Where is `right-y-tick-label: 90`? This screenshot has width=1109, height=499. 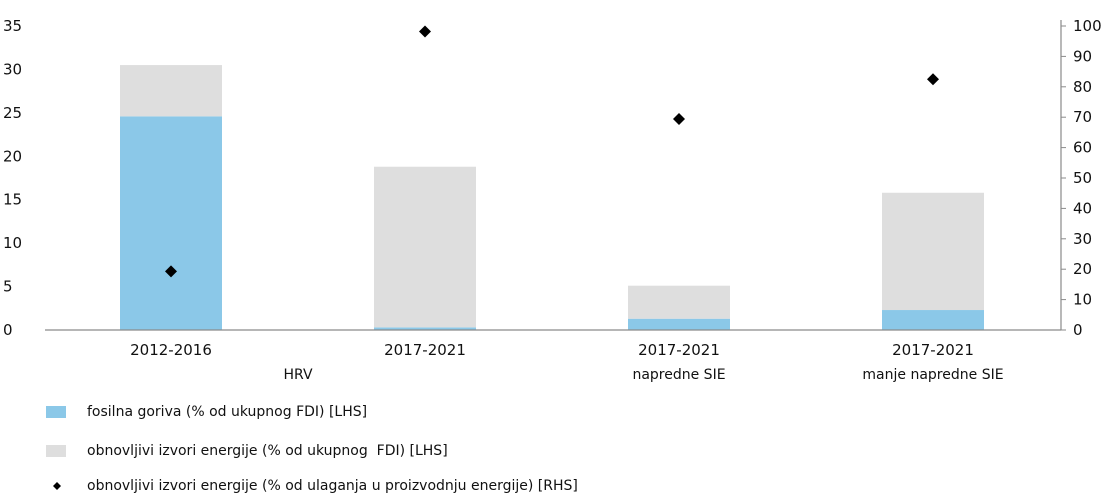 right-y-tick-label: 90 is located at coordinates (1082, 56).